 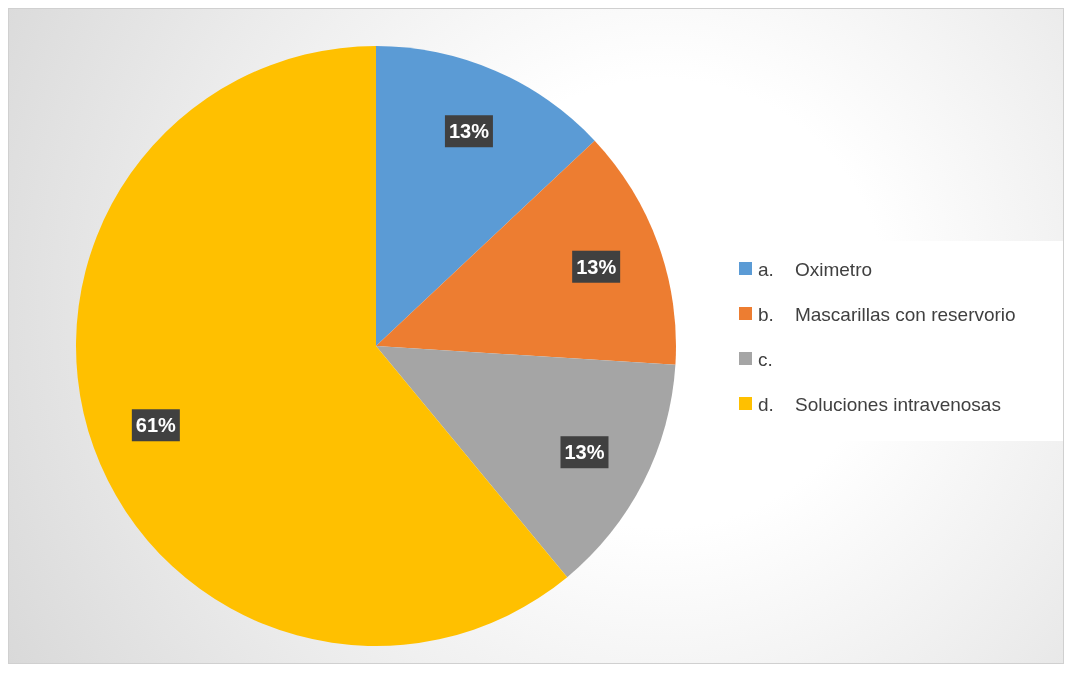 I want to click on legend-label: d. Soluciones intravenosas, so click(x=879, y=404).